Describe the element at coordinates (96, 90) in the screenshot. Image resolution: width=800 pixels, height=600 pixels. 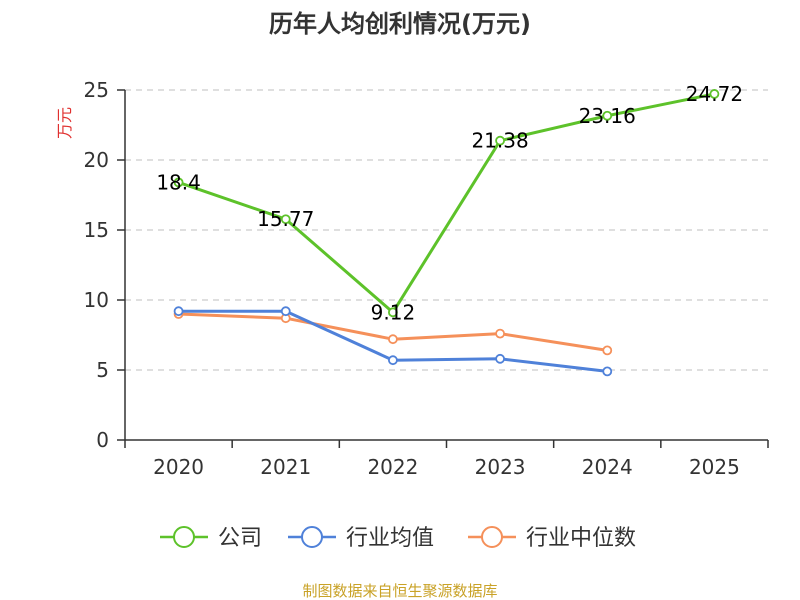
I see `y-tick-label-25: 25` at that location.